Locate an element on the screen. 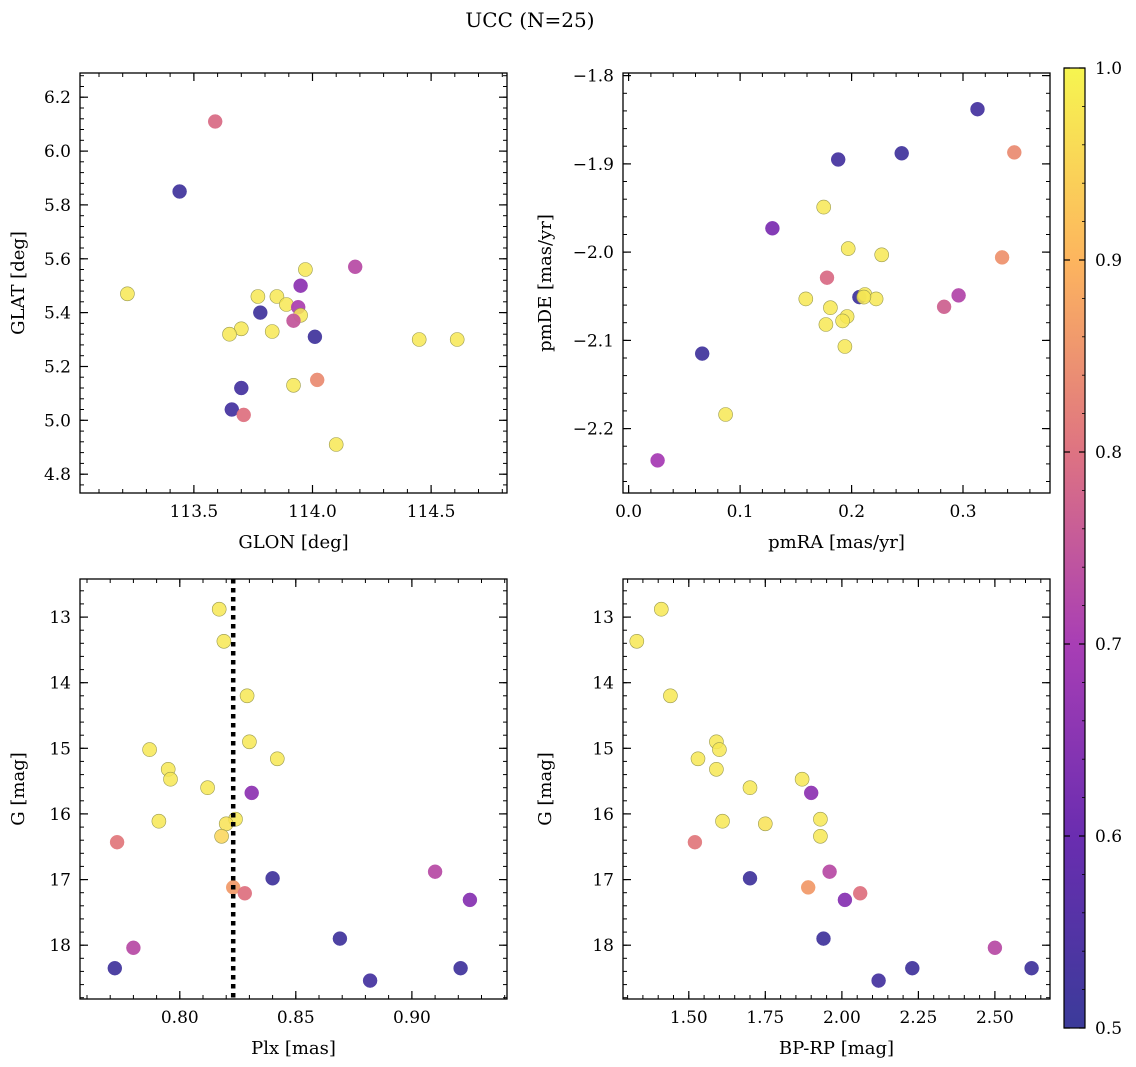 Image resolution: width=1136 pixels, height=1067 pixels. y-tick-label: 13 is located at coordinates (603, 618).